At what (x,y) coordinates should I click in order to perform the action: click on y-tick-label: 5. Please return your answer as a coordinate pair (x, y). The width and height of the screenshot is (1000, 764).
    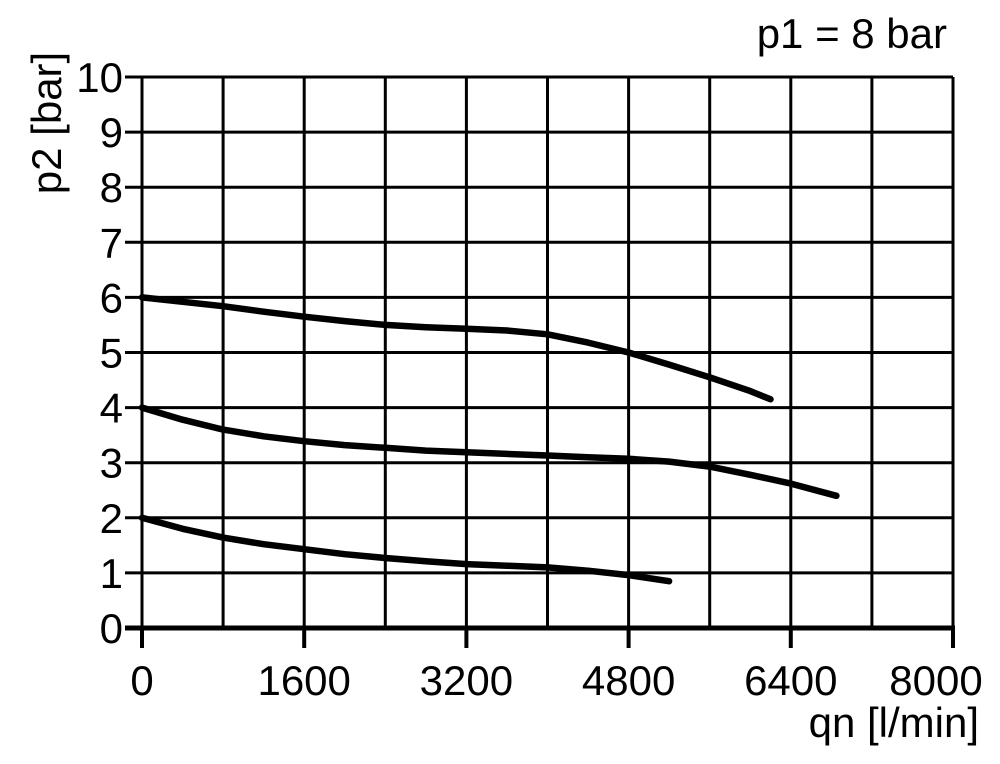
    Looking at the image, I should click on (111, 353).